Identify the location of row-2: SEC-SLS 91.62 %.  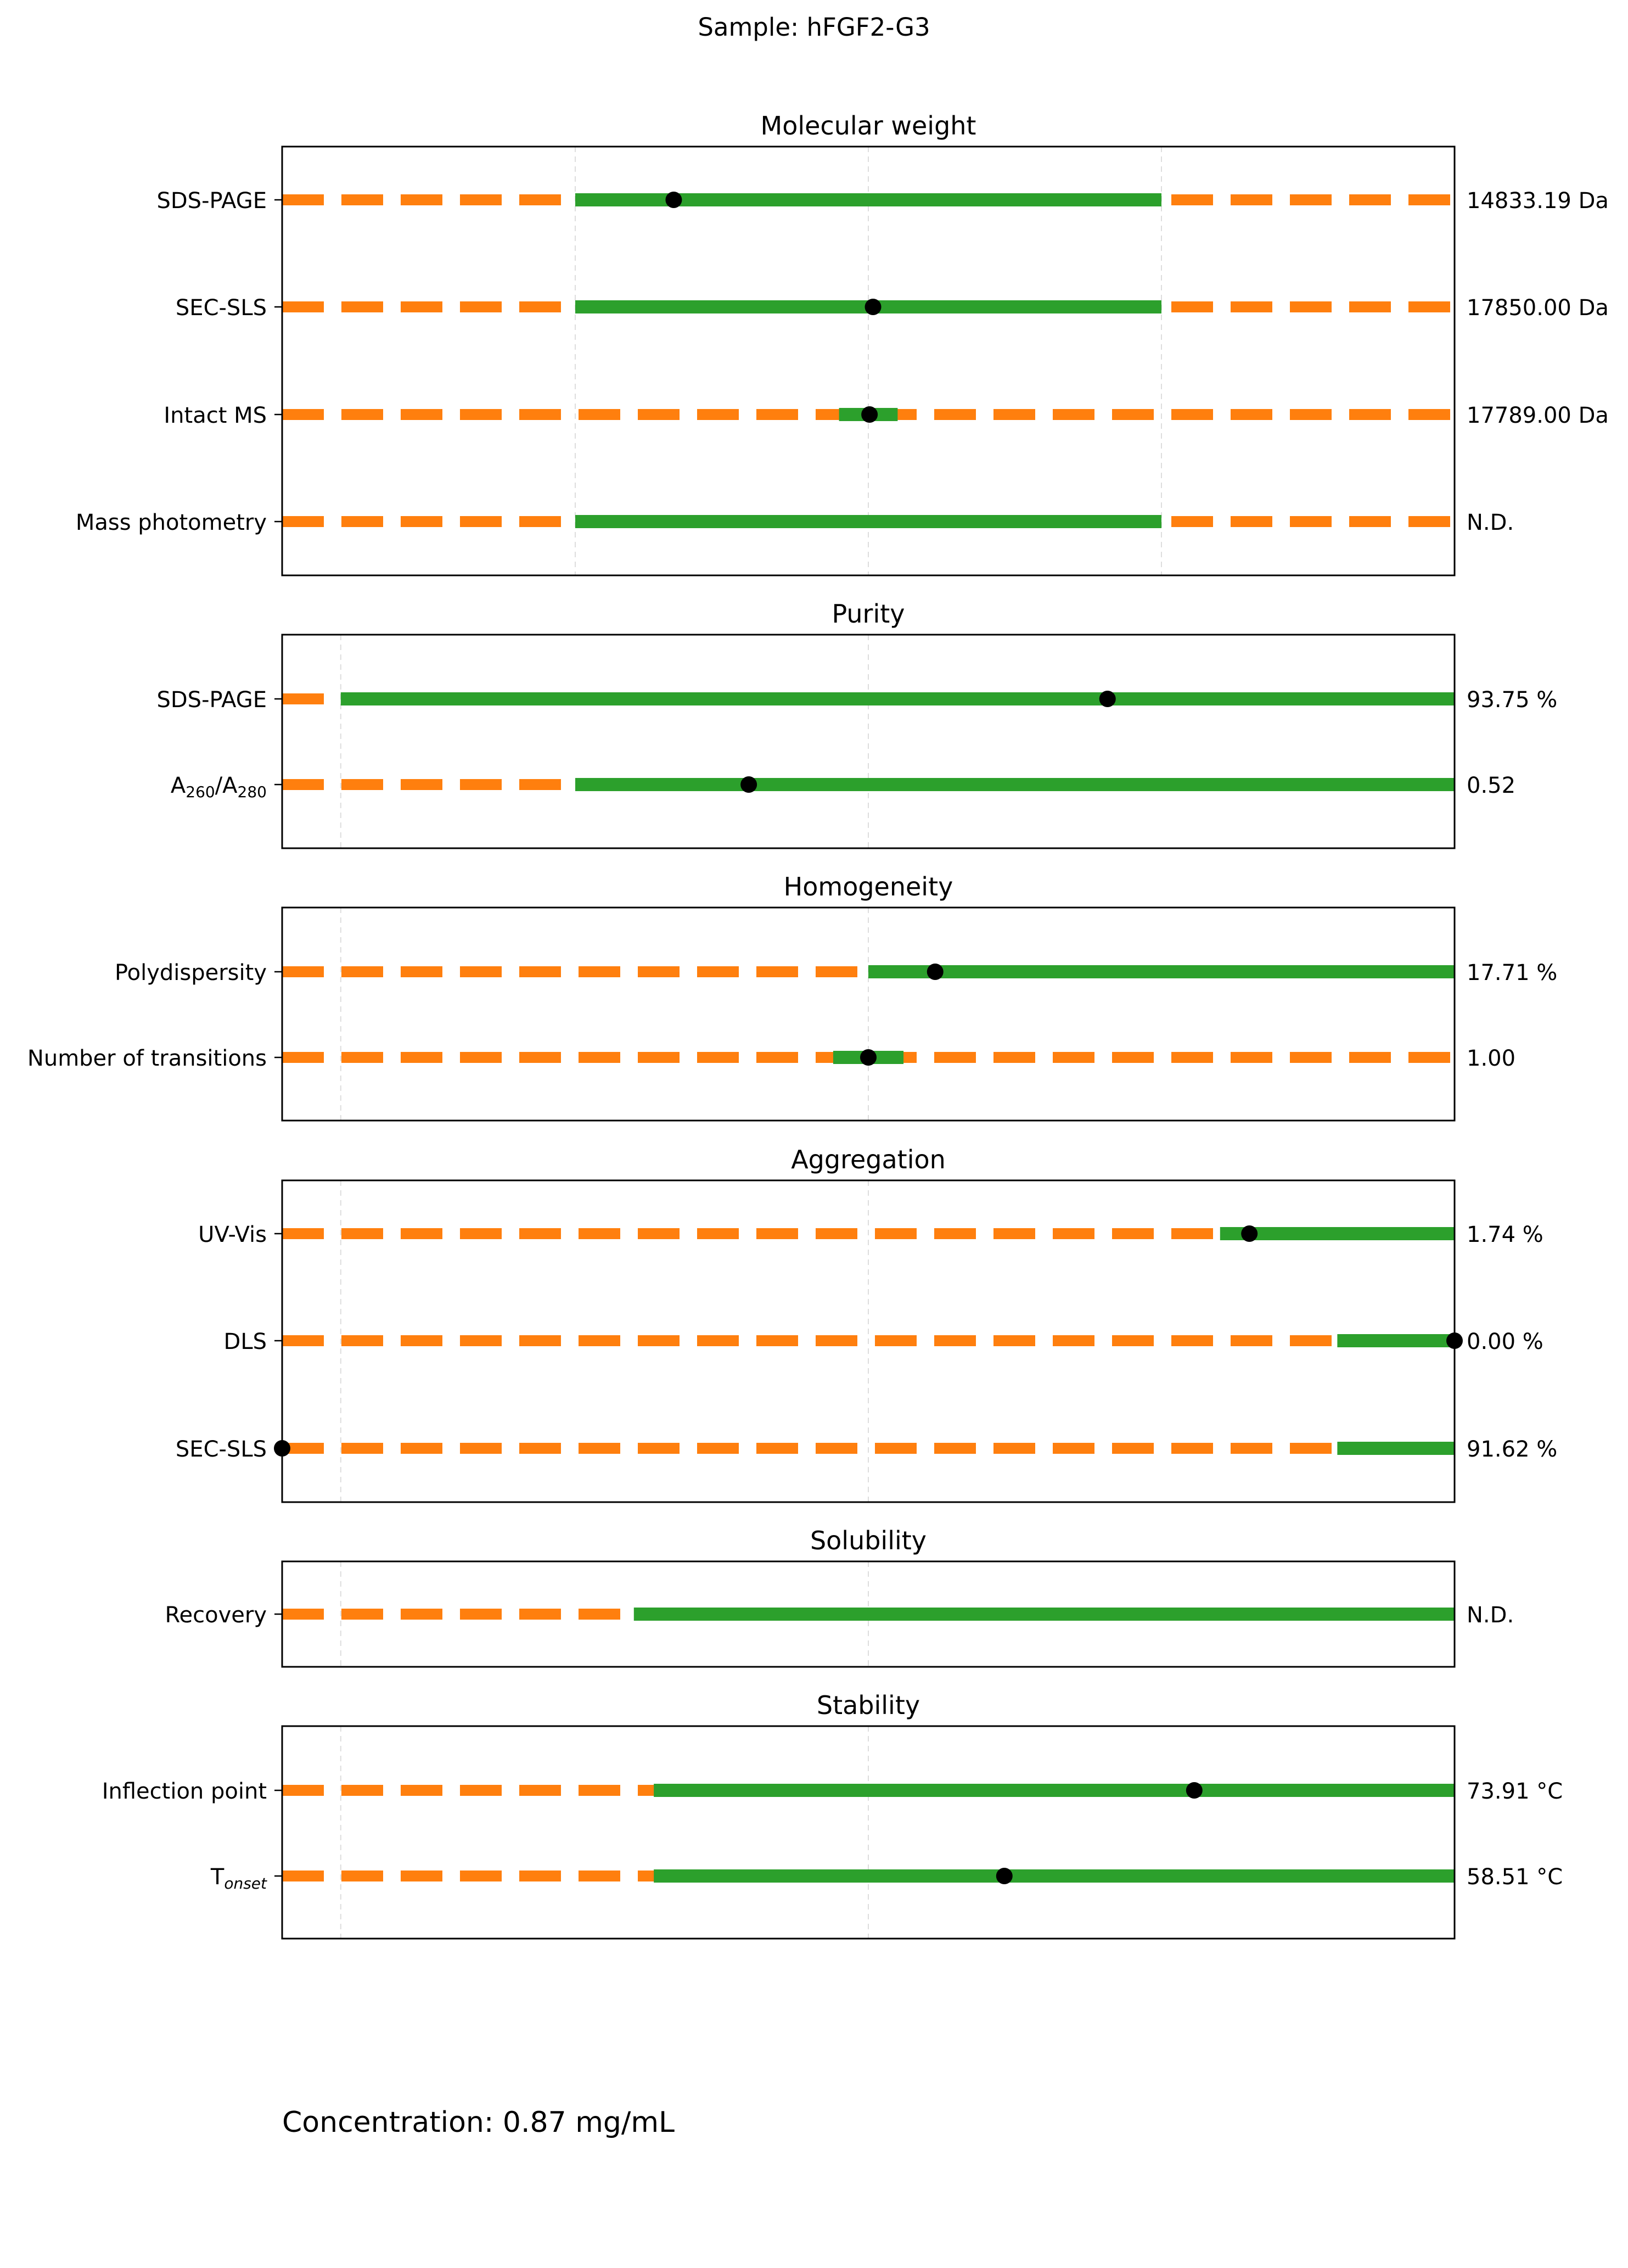
(866, 1449).